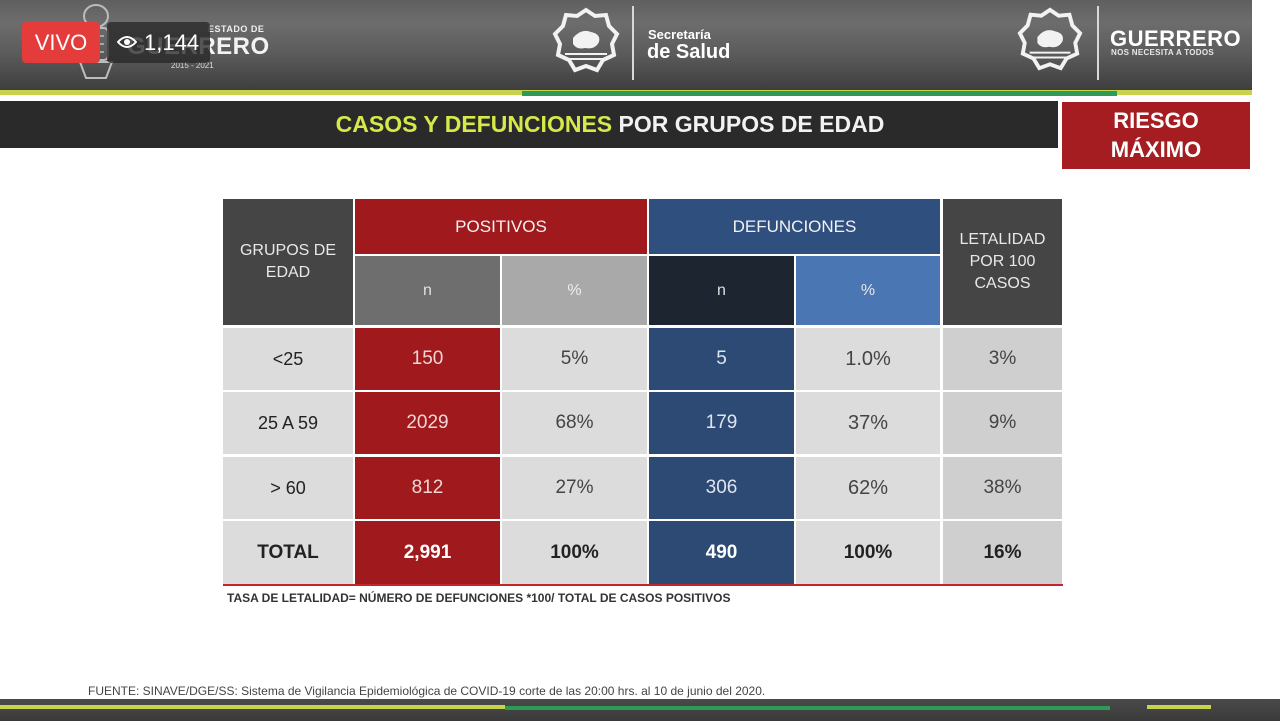 The image size is (1280, 721). What do you see at coordinates (868, 423) in the screenshot?
I see `cell-defunciones-pct: 37%` at bounding box center [868, 423].